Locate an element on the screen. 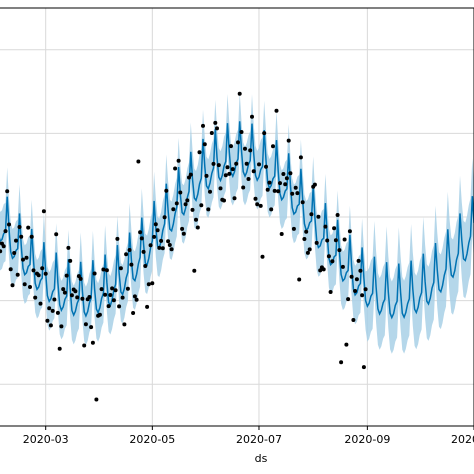  x-tick-label-4: 2020-11 is located at coordinates (462, 439).